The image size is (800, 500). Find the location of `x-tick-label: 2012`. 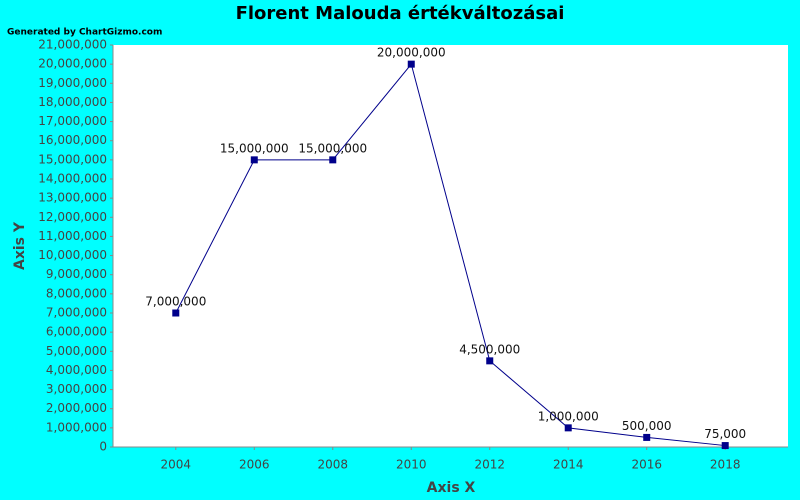

x-tick-label: 2012 is located at coordinates (489, 465).